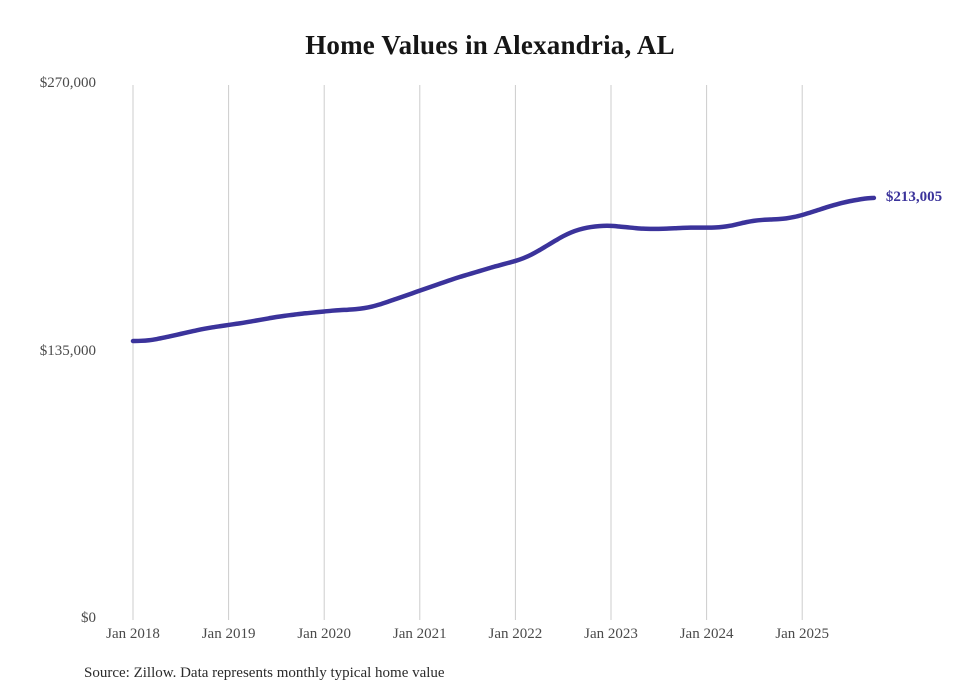  What do you see at coordinates (515, 634) in the screenshot?
I see `x-tick-jan-2022: Jan 2022` at bounding box center [515, 634].